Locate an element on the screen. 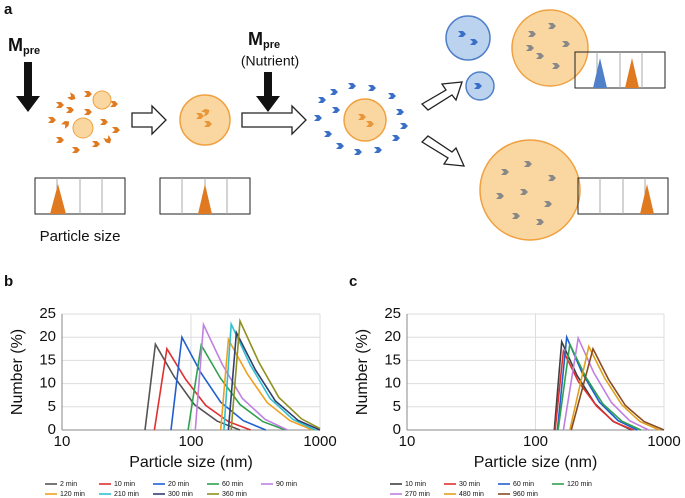 This screenshot has width=685, height=498. panel-label: c is located at coordinates (353, 281).